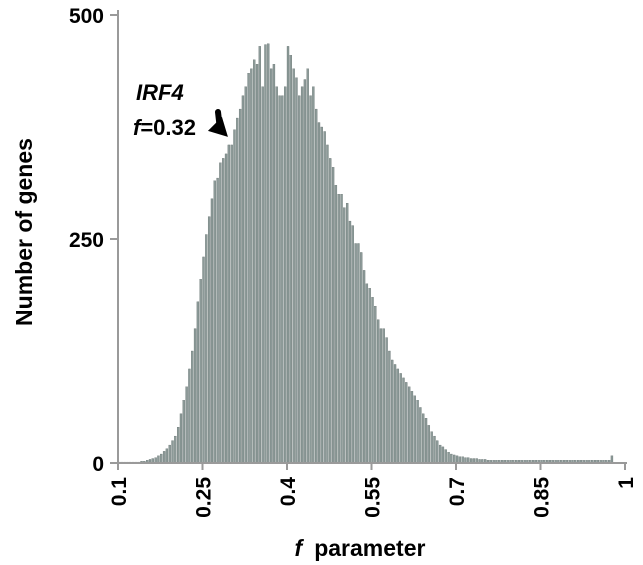 This screenshot has width=643, height=565. I want to click on annotation-f-value: f=0.32, so click(164, 127).